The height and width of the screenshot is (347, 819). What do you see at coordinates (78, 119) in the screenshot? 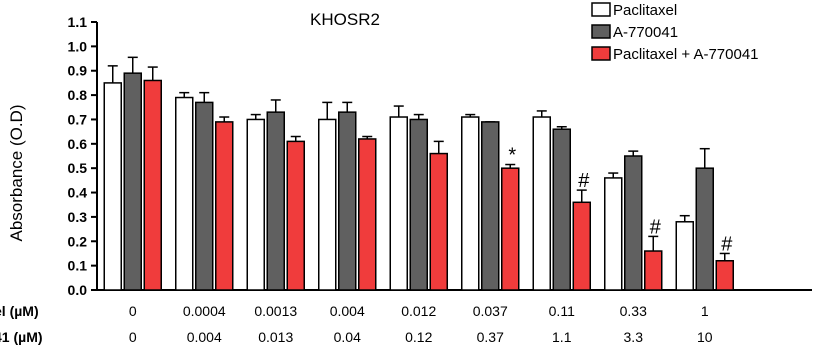
I see `y-tick-label: 0.7` at bounding box center [78, 119].